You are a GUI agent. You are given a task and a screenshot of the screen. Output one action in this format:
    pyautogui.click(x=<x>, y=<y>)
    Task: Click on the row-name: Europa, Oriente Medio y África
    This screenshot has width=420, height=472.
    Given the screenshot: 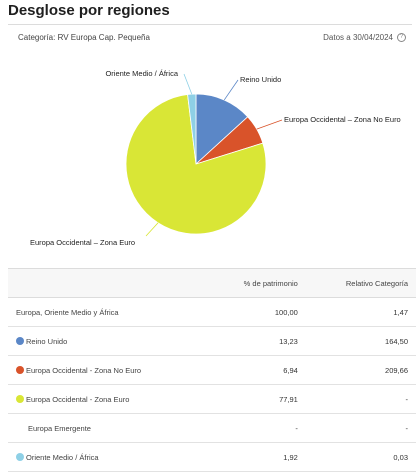 What is the action you would take?
    pyautogui.click(x=107, y=312)
    